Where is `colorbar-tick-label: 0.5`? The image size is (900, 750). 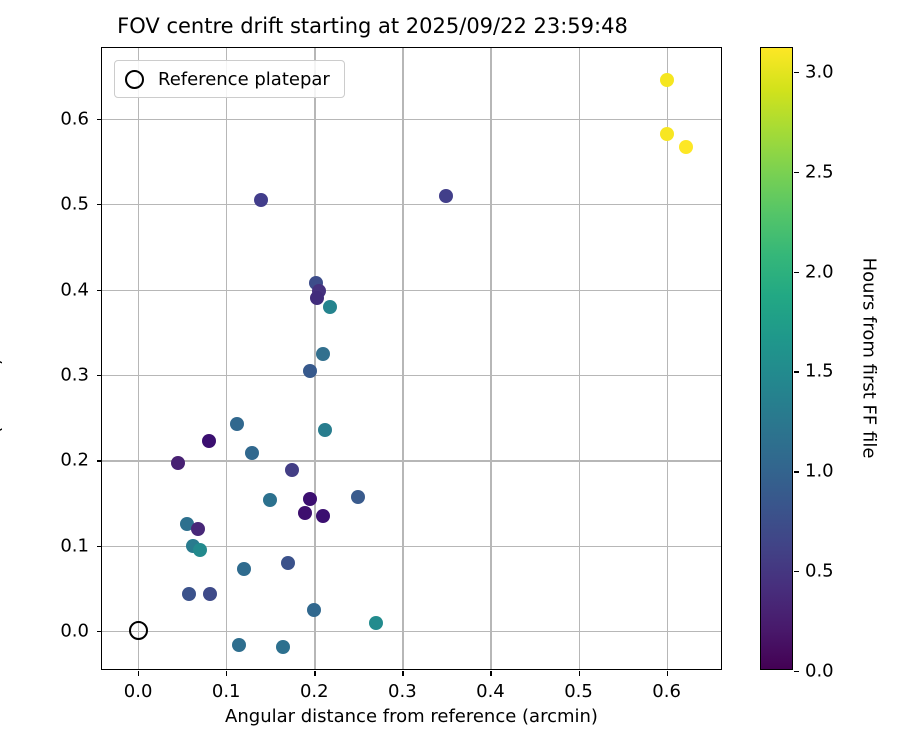 colorbar-tick-label: 0.5 is located at coordinates (819, 571).